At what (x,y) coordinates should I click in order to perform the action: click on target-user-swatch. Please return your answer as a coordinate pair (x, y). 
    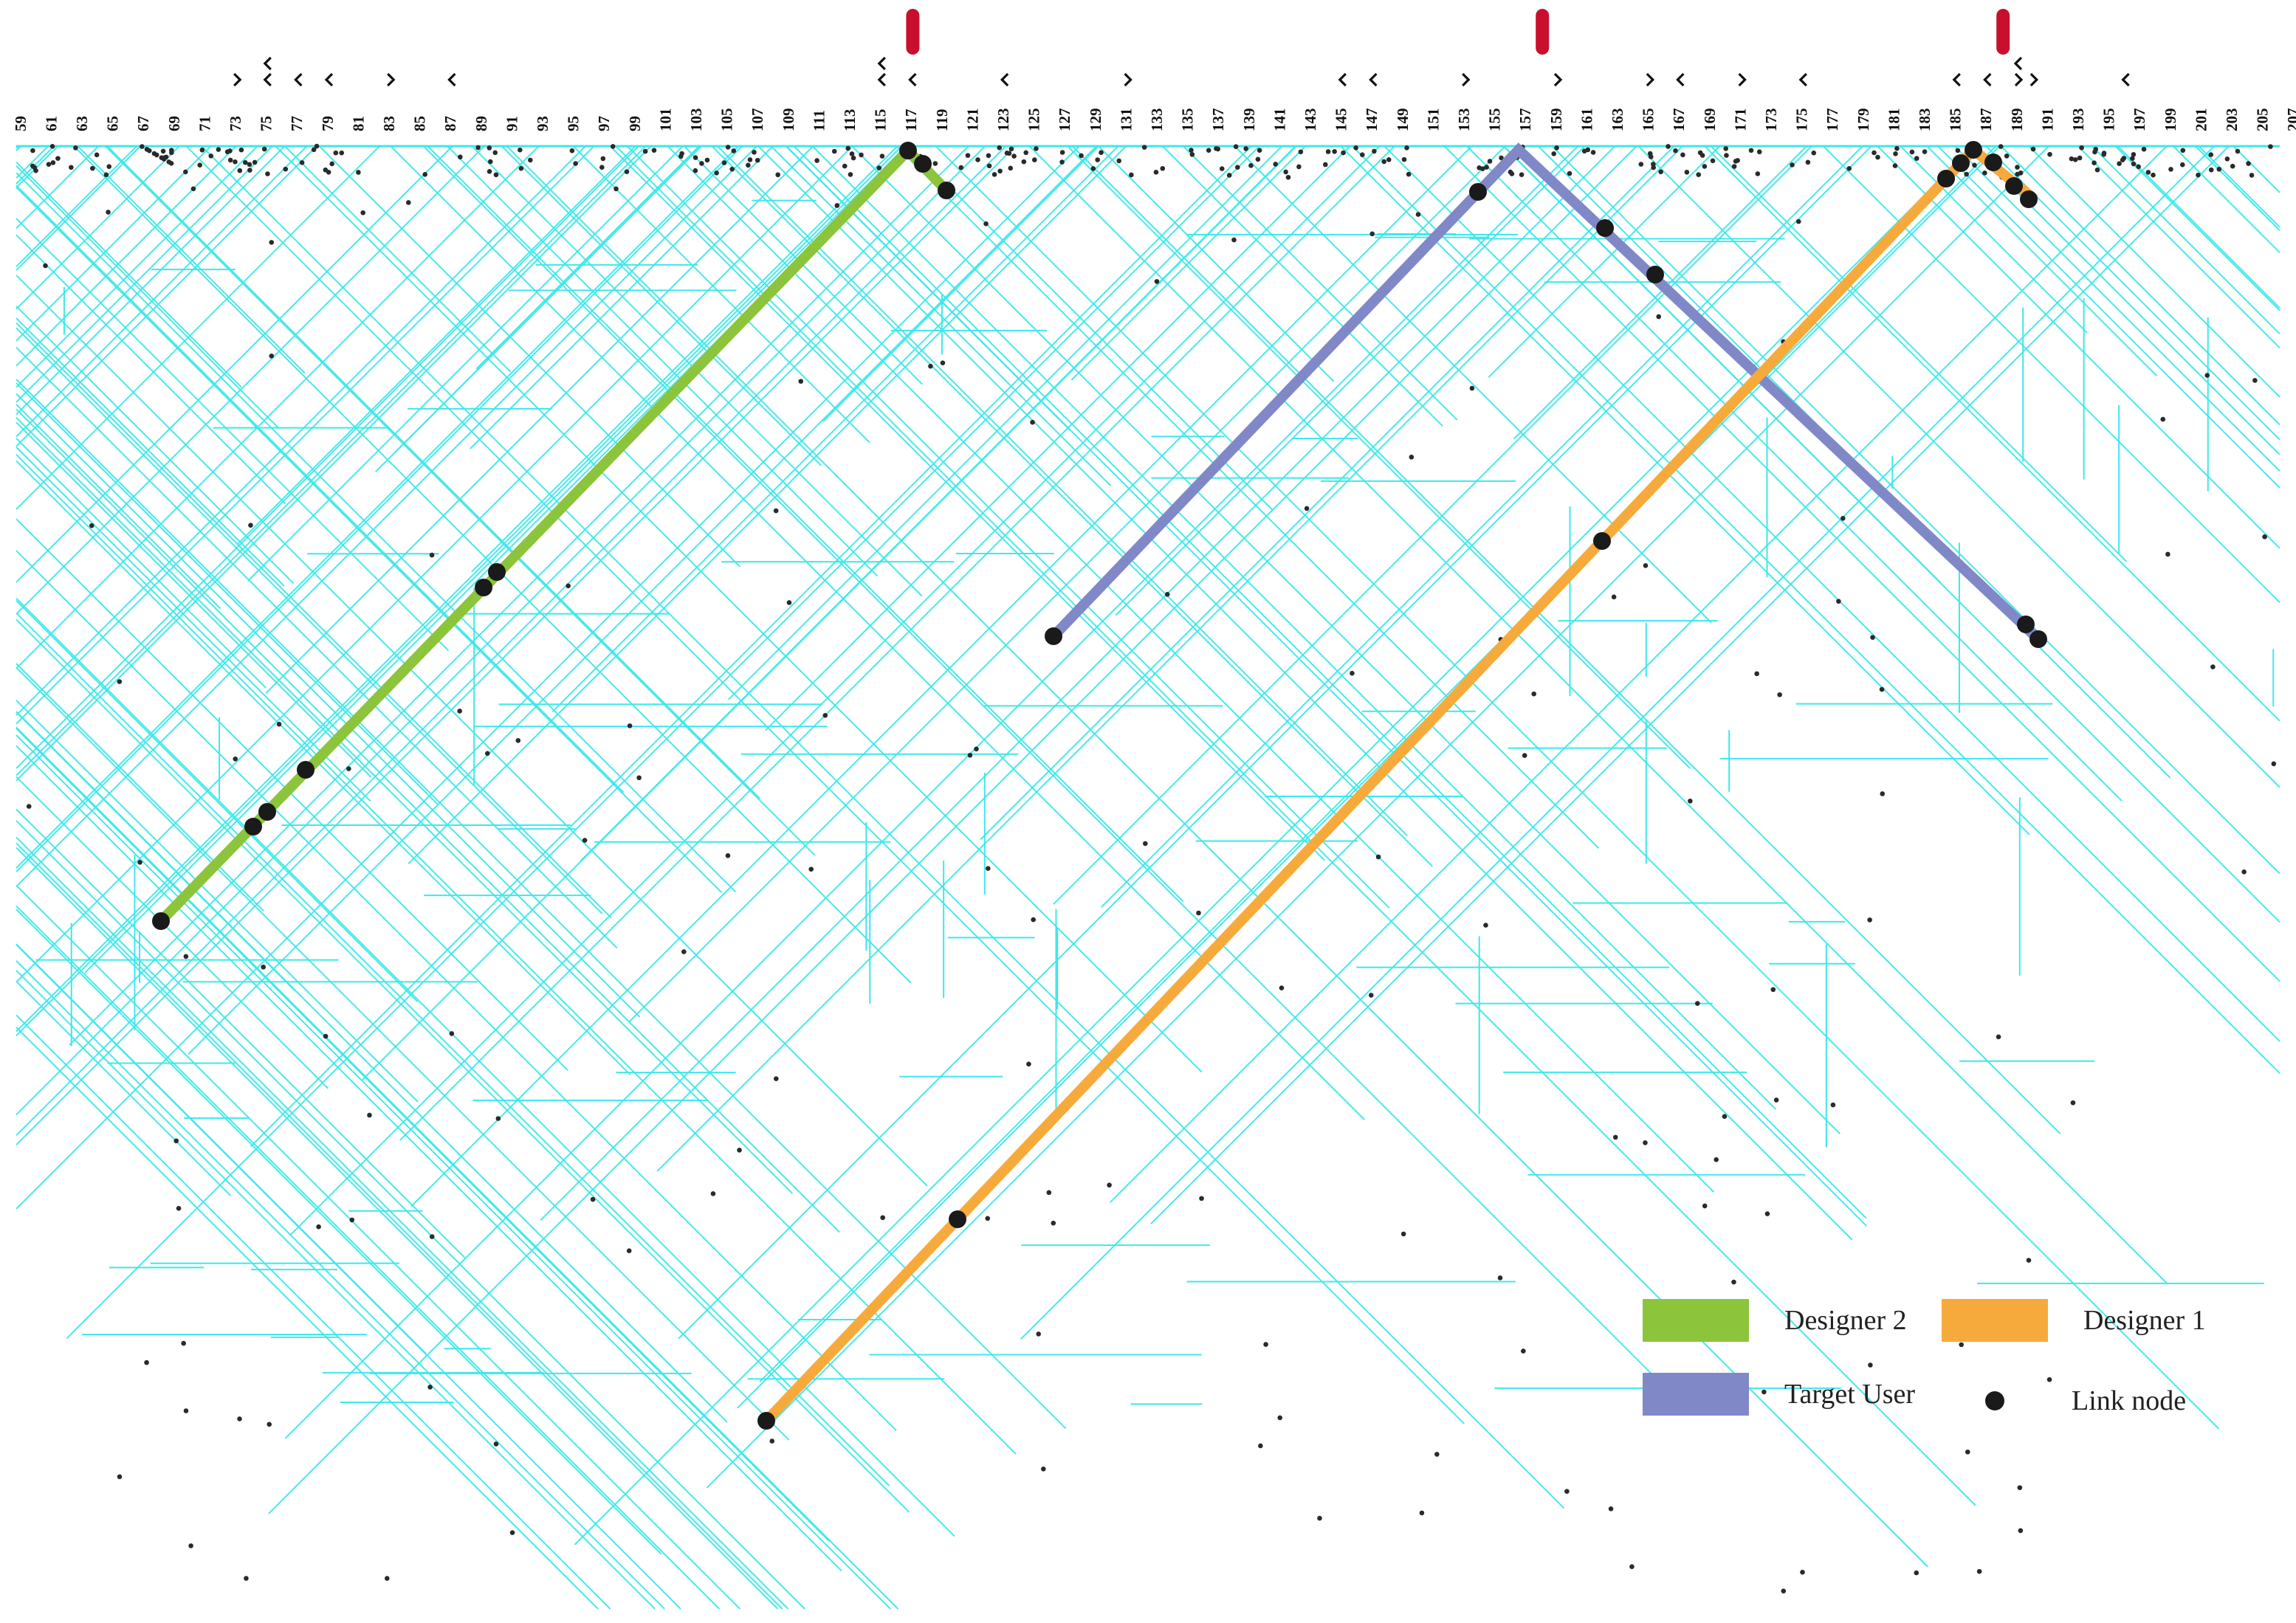
    Looking at the image, I should click on (1696, 1394).